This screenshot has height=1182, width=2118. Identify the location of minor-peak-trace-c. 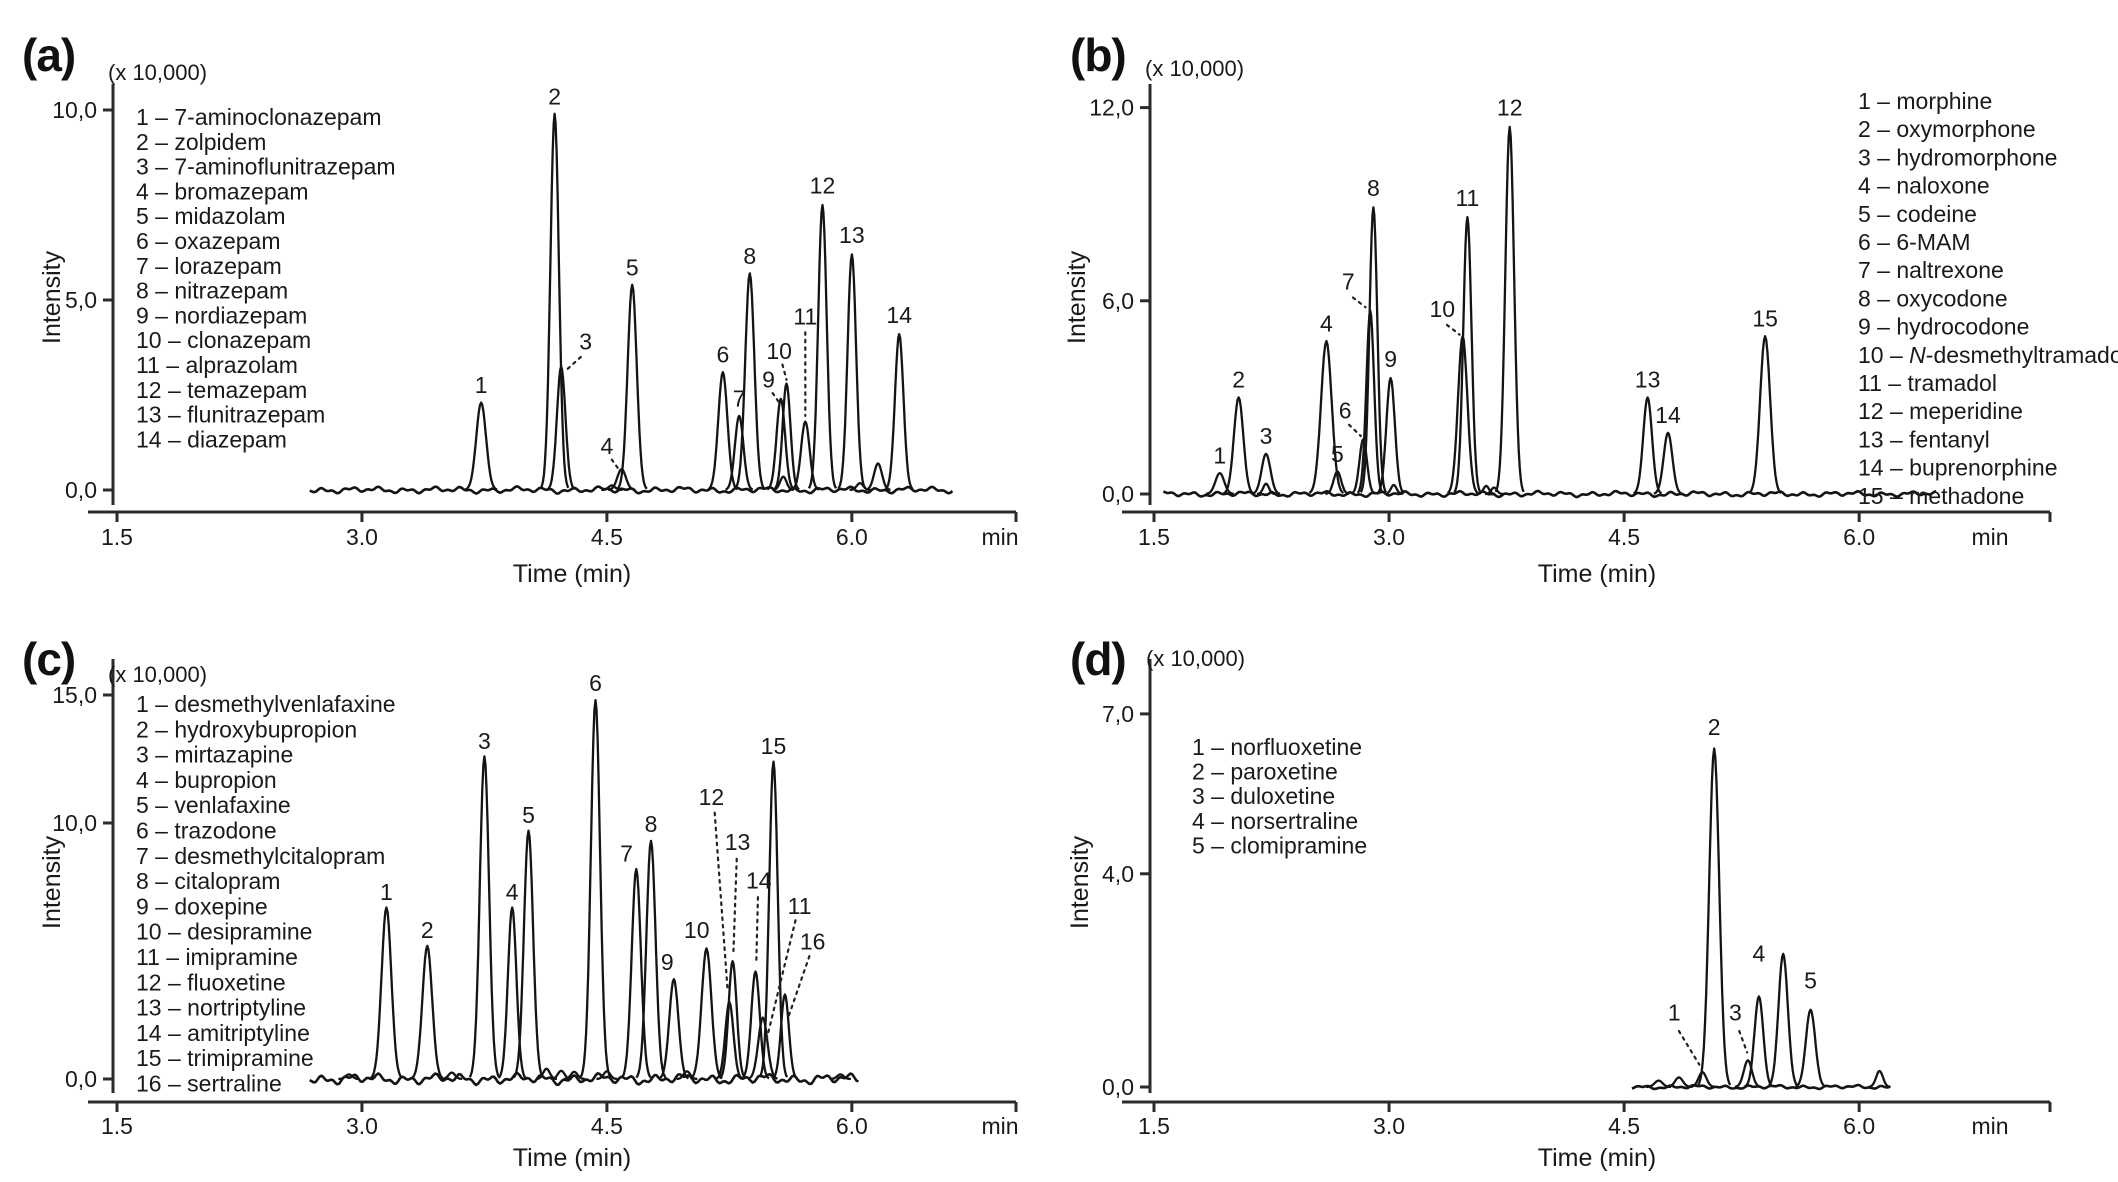
(574, 1075).